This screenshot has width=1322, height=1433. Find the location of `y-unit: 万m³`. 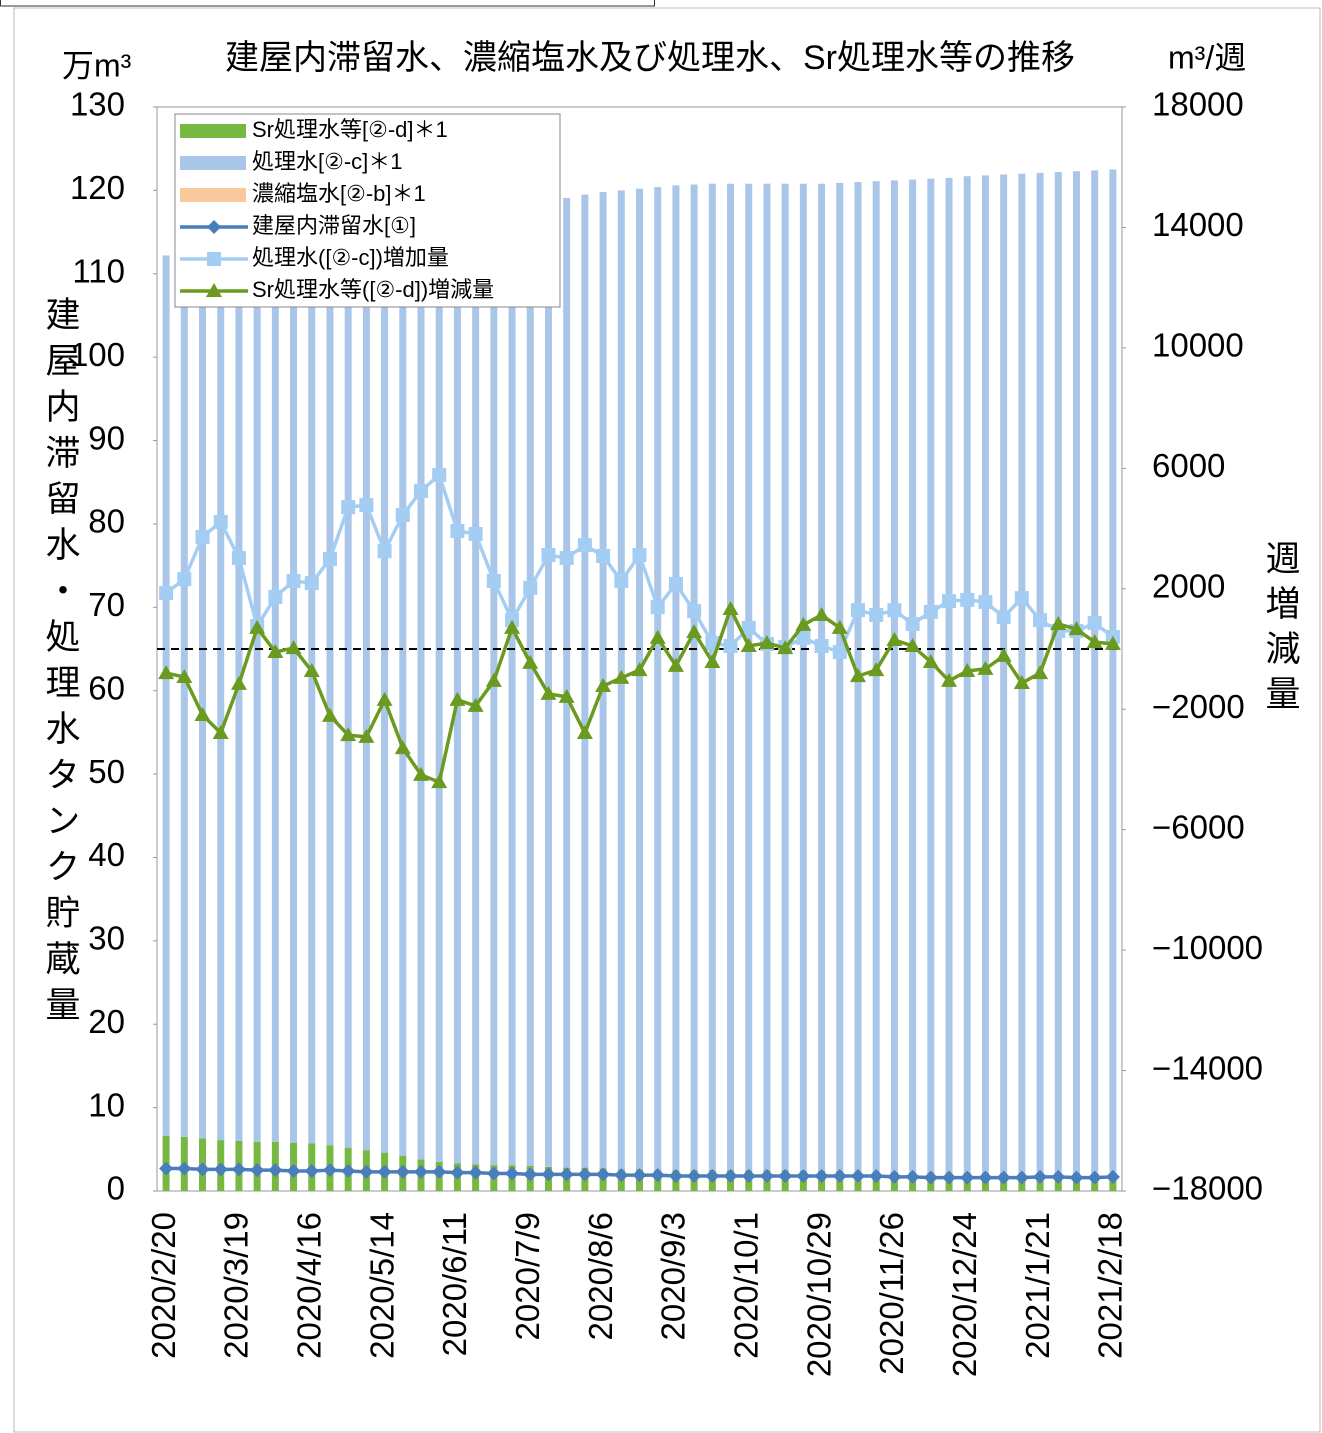

y-unit: 万m³ is located at coordinates (97, 65).